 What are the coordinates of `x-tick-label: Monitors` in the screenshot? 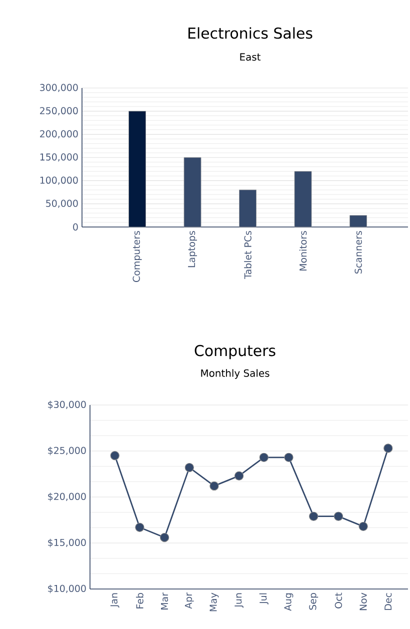 It's located at (303, 250).